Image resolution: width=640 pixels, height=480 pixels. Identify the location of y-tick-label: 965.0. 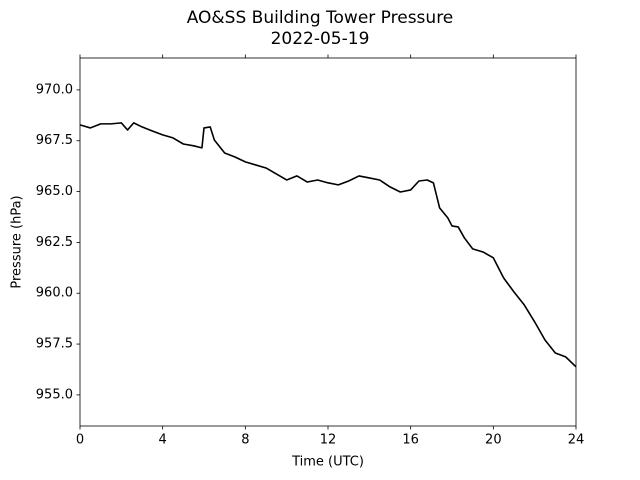
(54, 191).